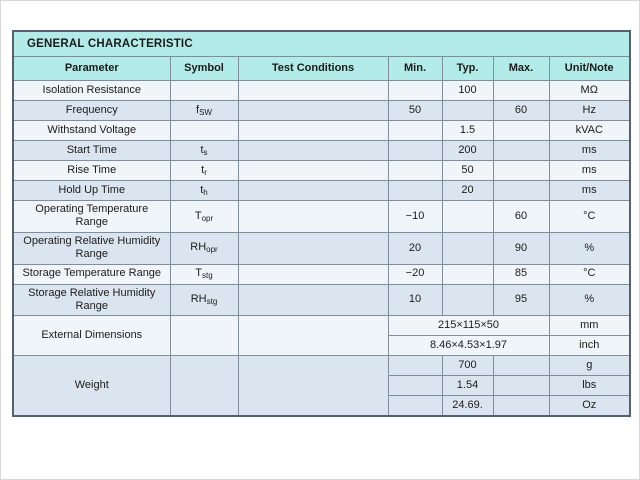  I want to click on symbol-subscript: h, so click(205, 192).